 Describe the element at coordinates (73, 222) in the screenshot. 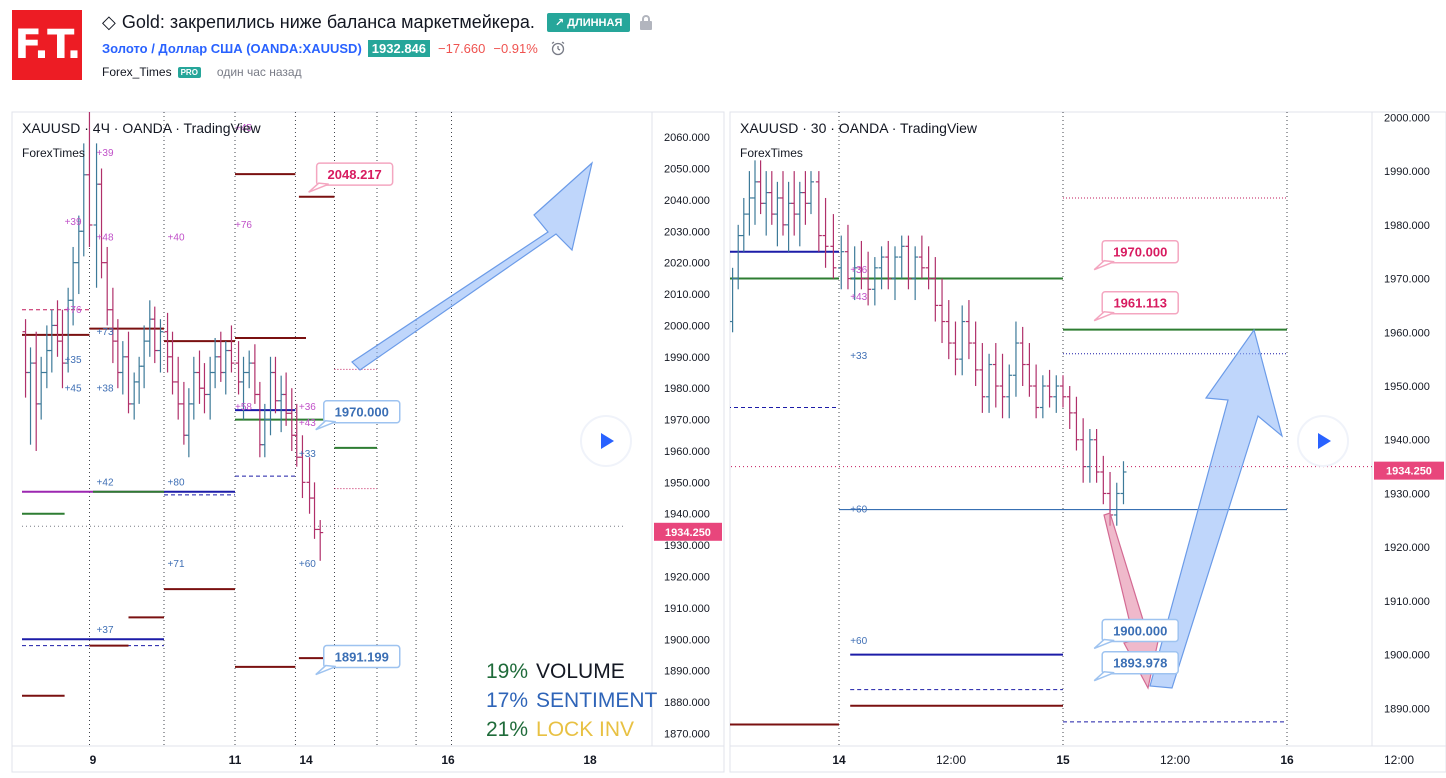

I see `volume-tag: +39` at that location.